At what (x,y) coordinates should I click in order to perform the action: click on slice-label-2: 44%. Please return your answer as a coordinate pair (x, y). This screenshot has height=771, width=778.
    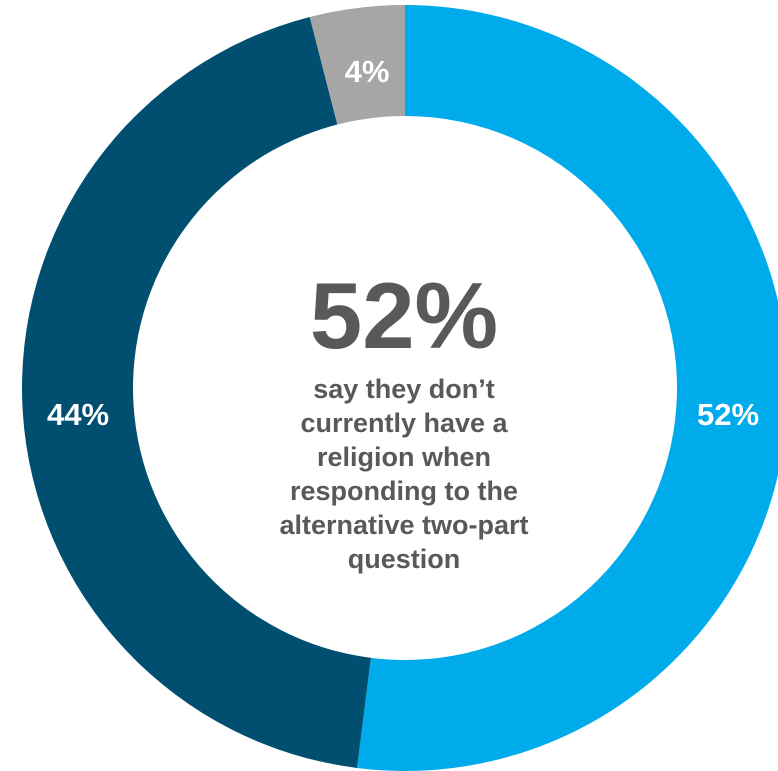
    Looking at the image, I should click on (78, 414).